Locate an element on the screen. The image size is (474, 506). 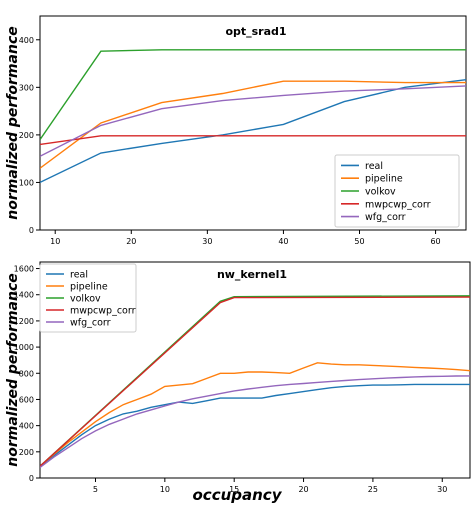
y-tick-label: 100 is located at coordinates (26, 182).